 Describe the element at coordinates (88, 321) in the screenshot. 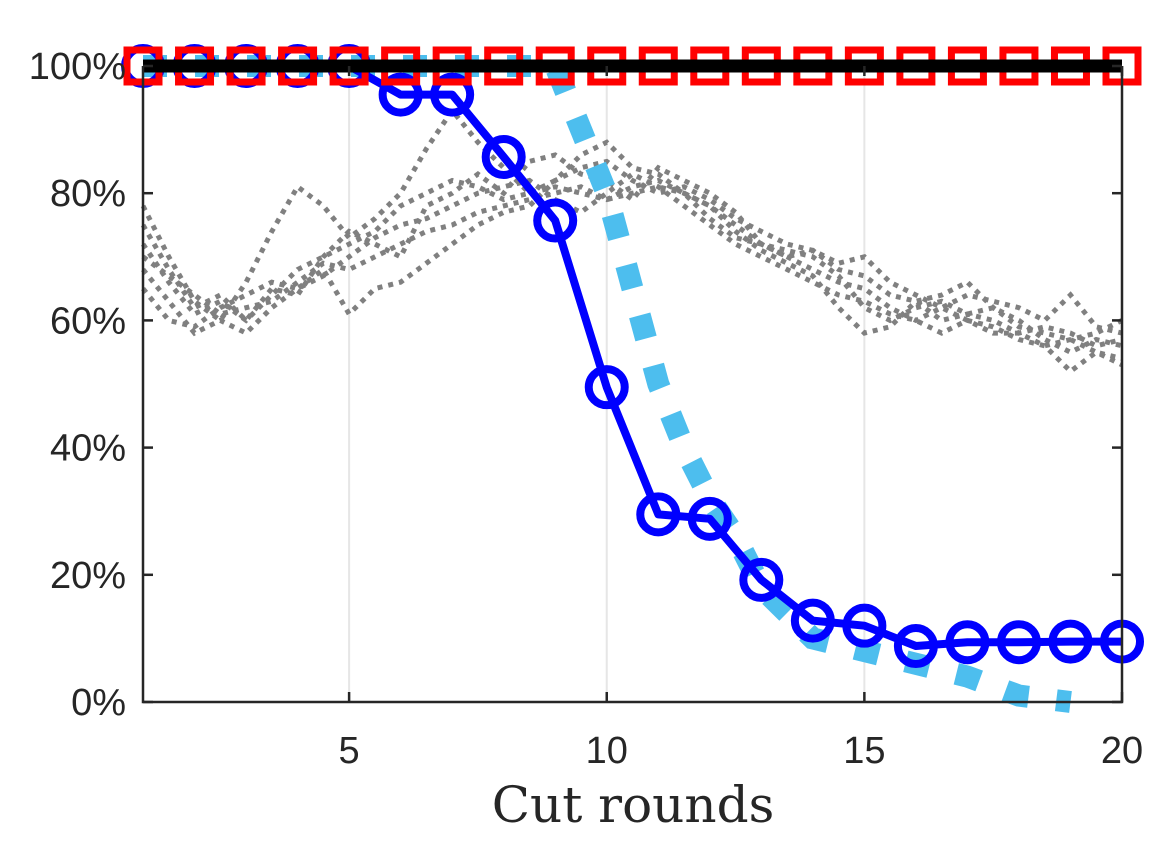

I see `y-tick-label: 60%` at that location.